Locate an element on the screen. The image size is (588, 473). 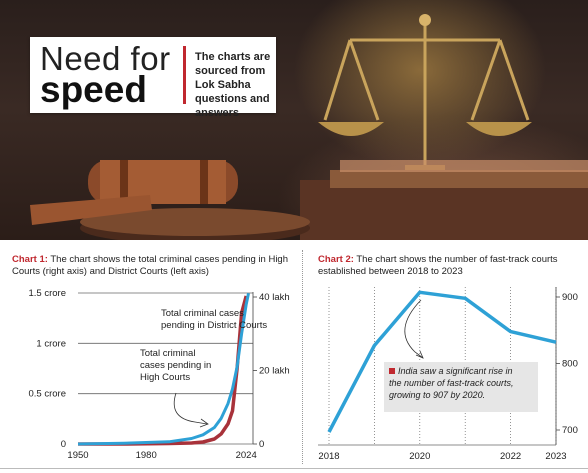
chart1-x-tick-label: 1980 is located at coordinates (146, 455).